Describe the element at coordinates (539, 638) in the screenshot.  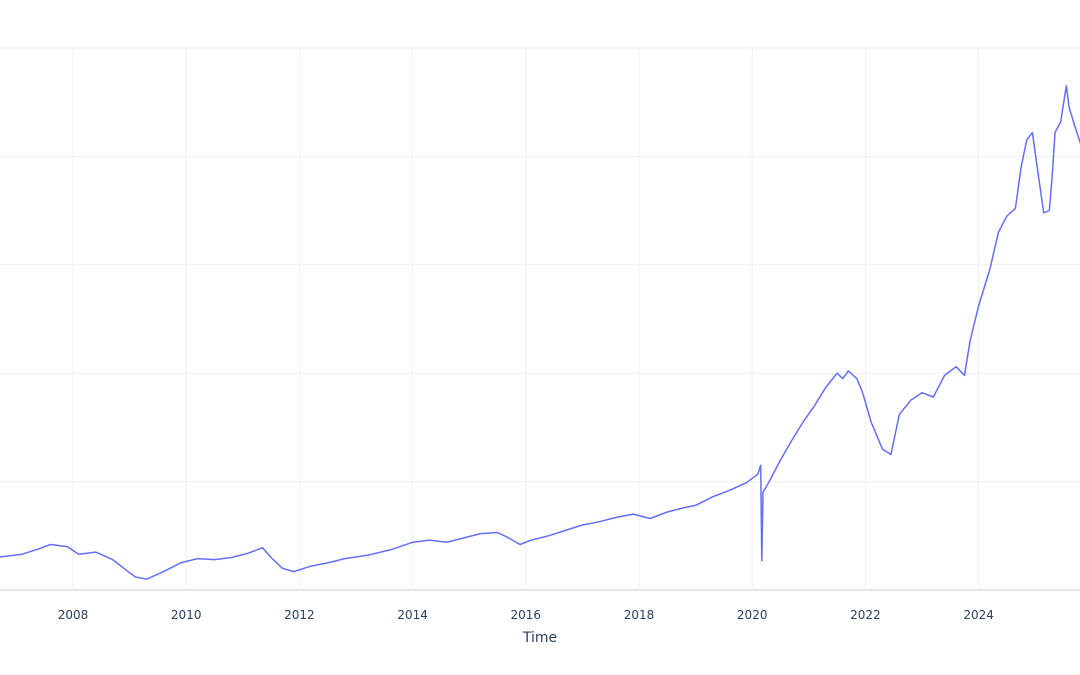
I see `x-axis-title: Time` at that location.